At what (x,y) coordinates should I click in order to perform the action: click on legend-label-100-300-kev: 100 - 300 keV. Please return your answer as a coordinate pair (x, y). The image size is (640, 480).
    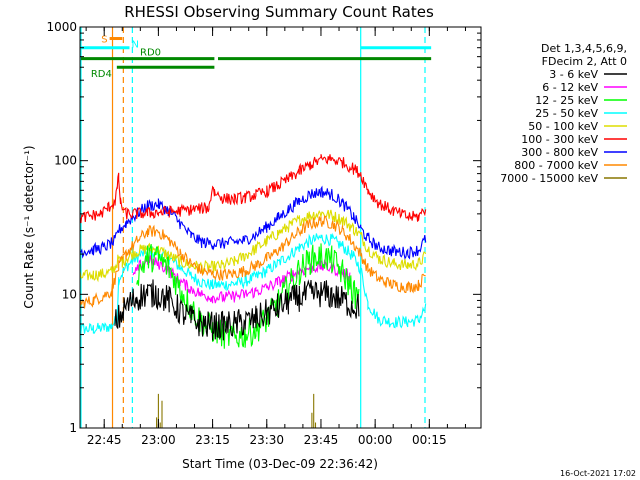
    Looking at the image, I should click on (559, 139).